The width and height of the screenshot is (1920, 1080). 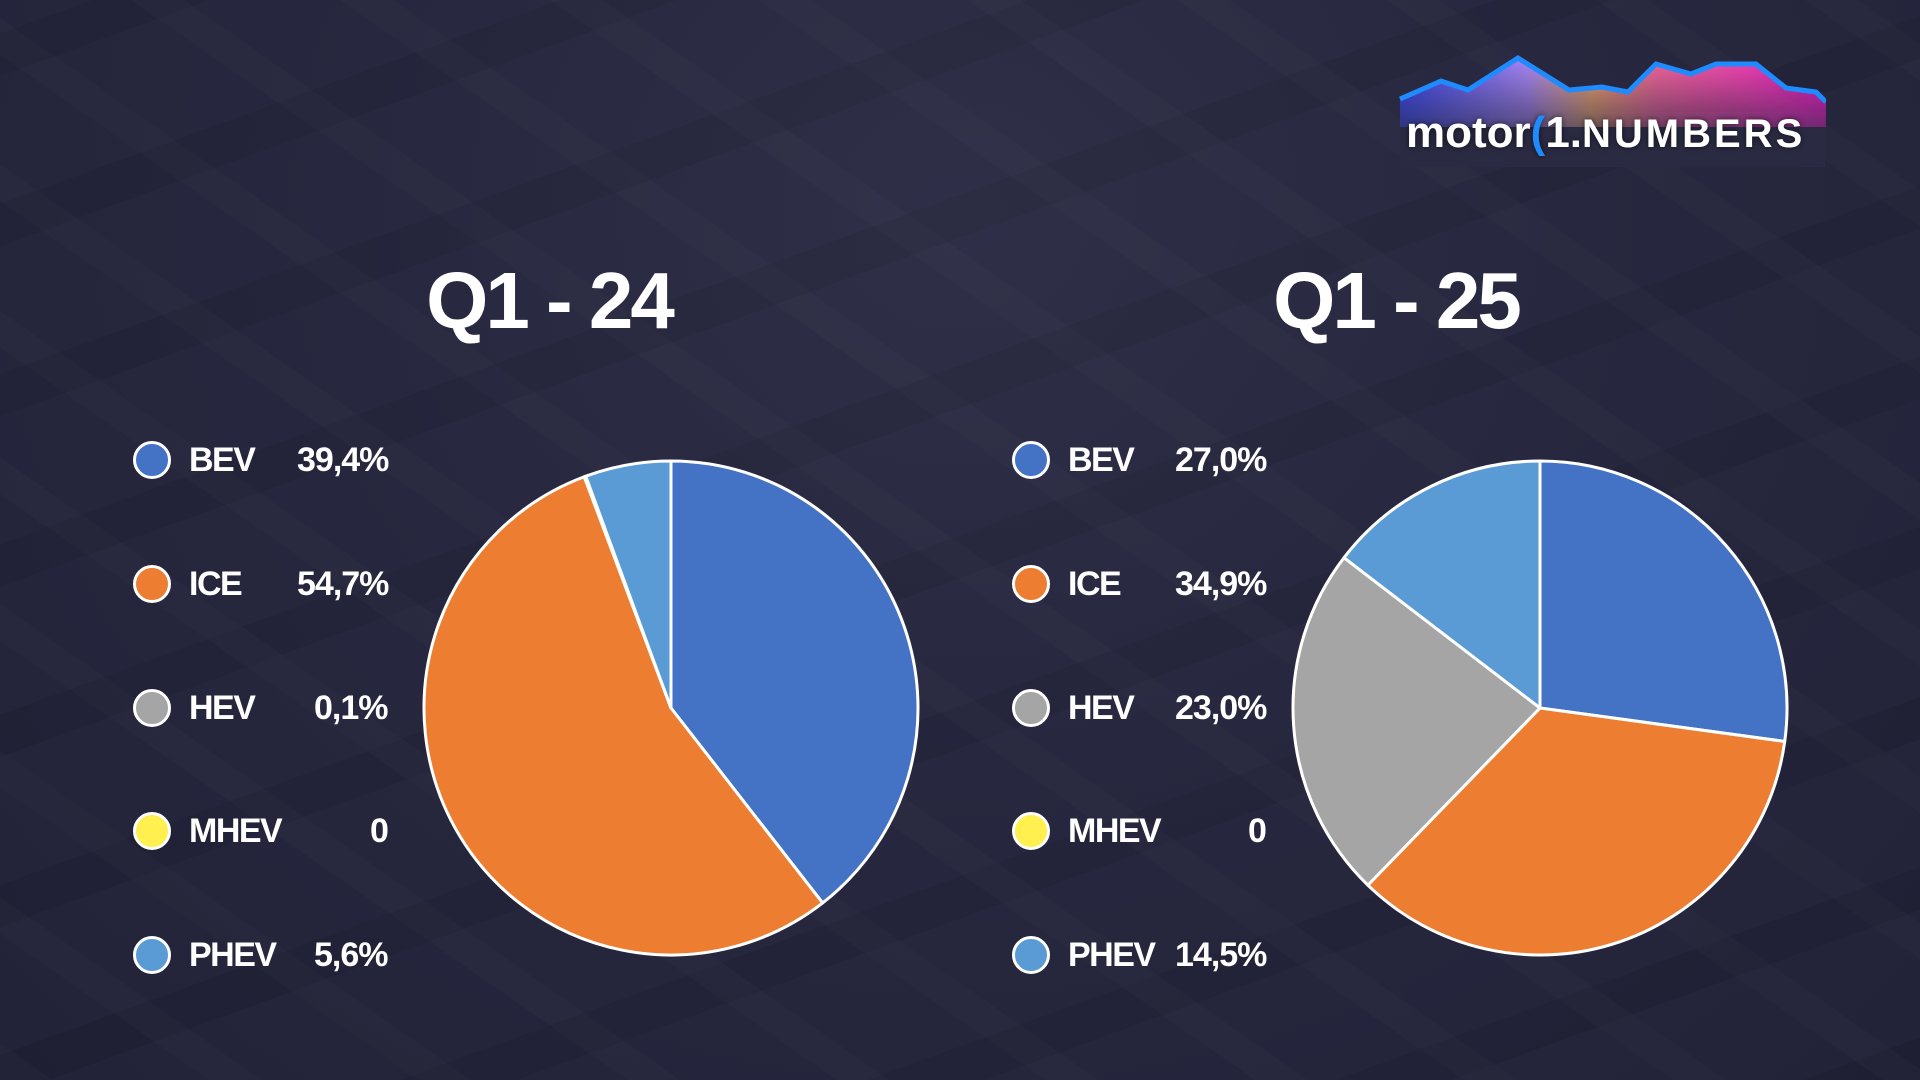 What do you see at coordinates (1139, 460) in the screenshot?
I see `legend-item-bev: BEV 27,0%` at bounding box center [1139, 460].